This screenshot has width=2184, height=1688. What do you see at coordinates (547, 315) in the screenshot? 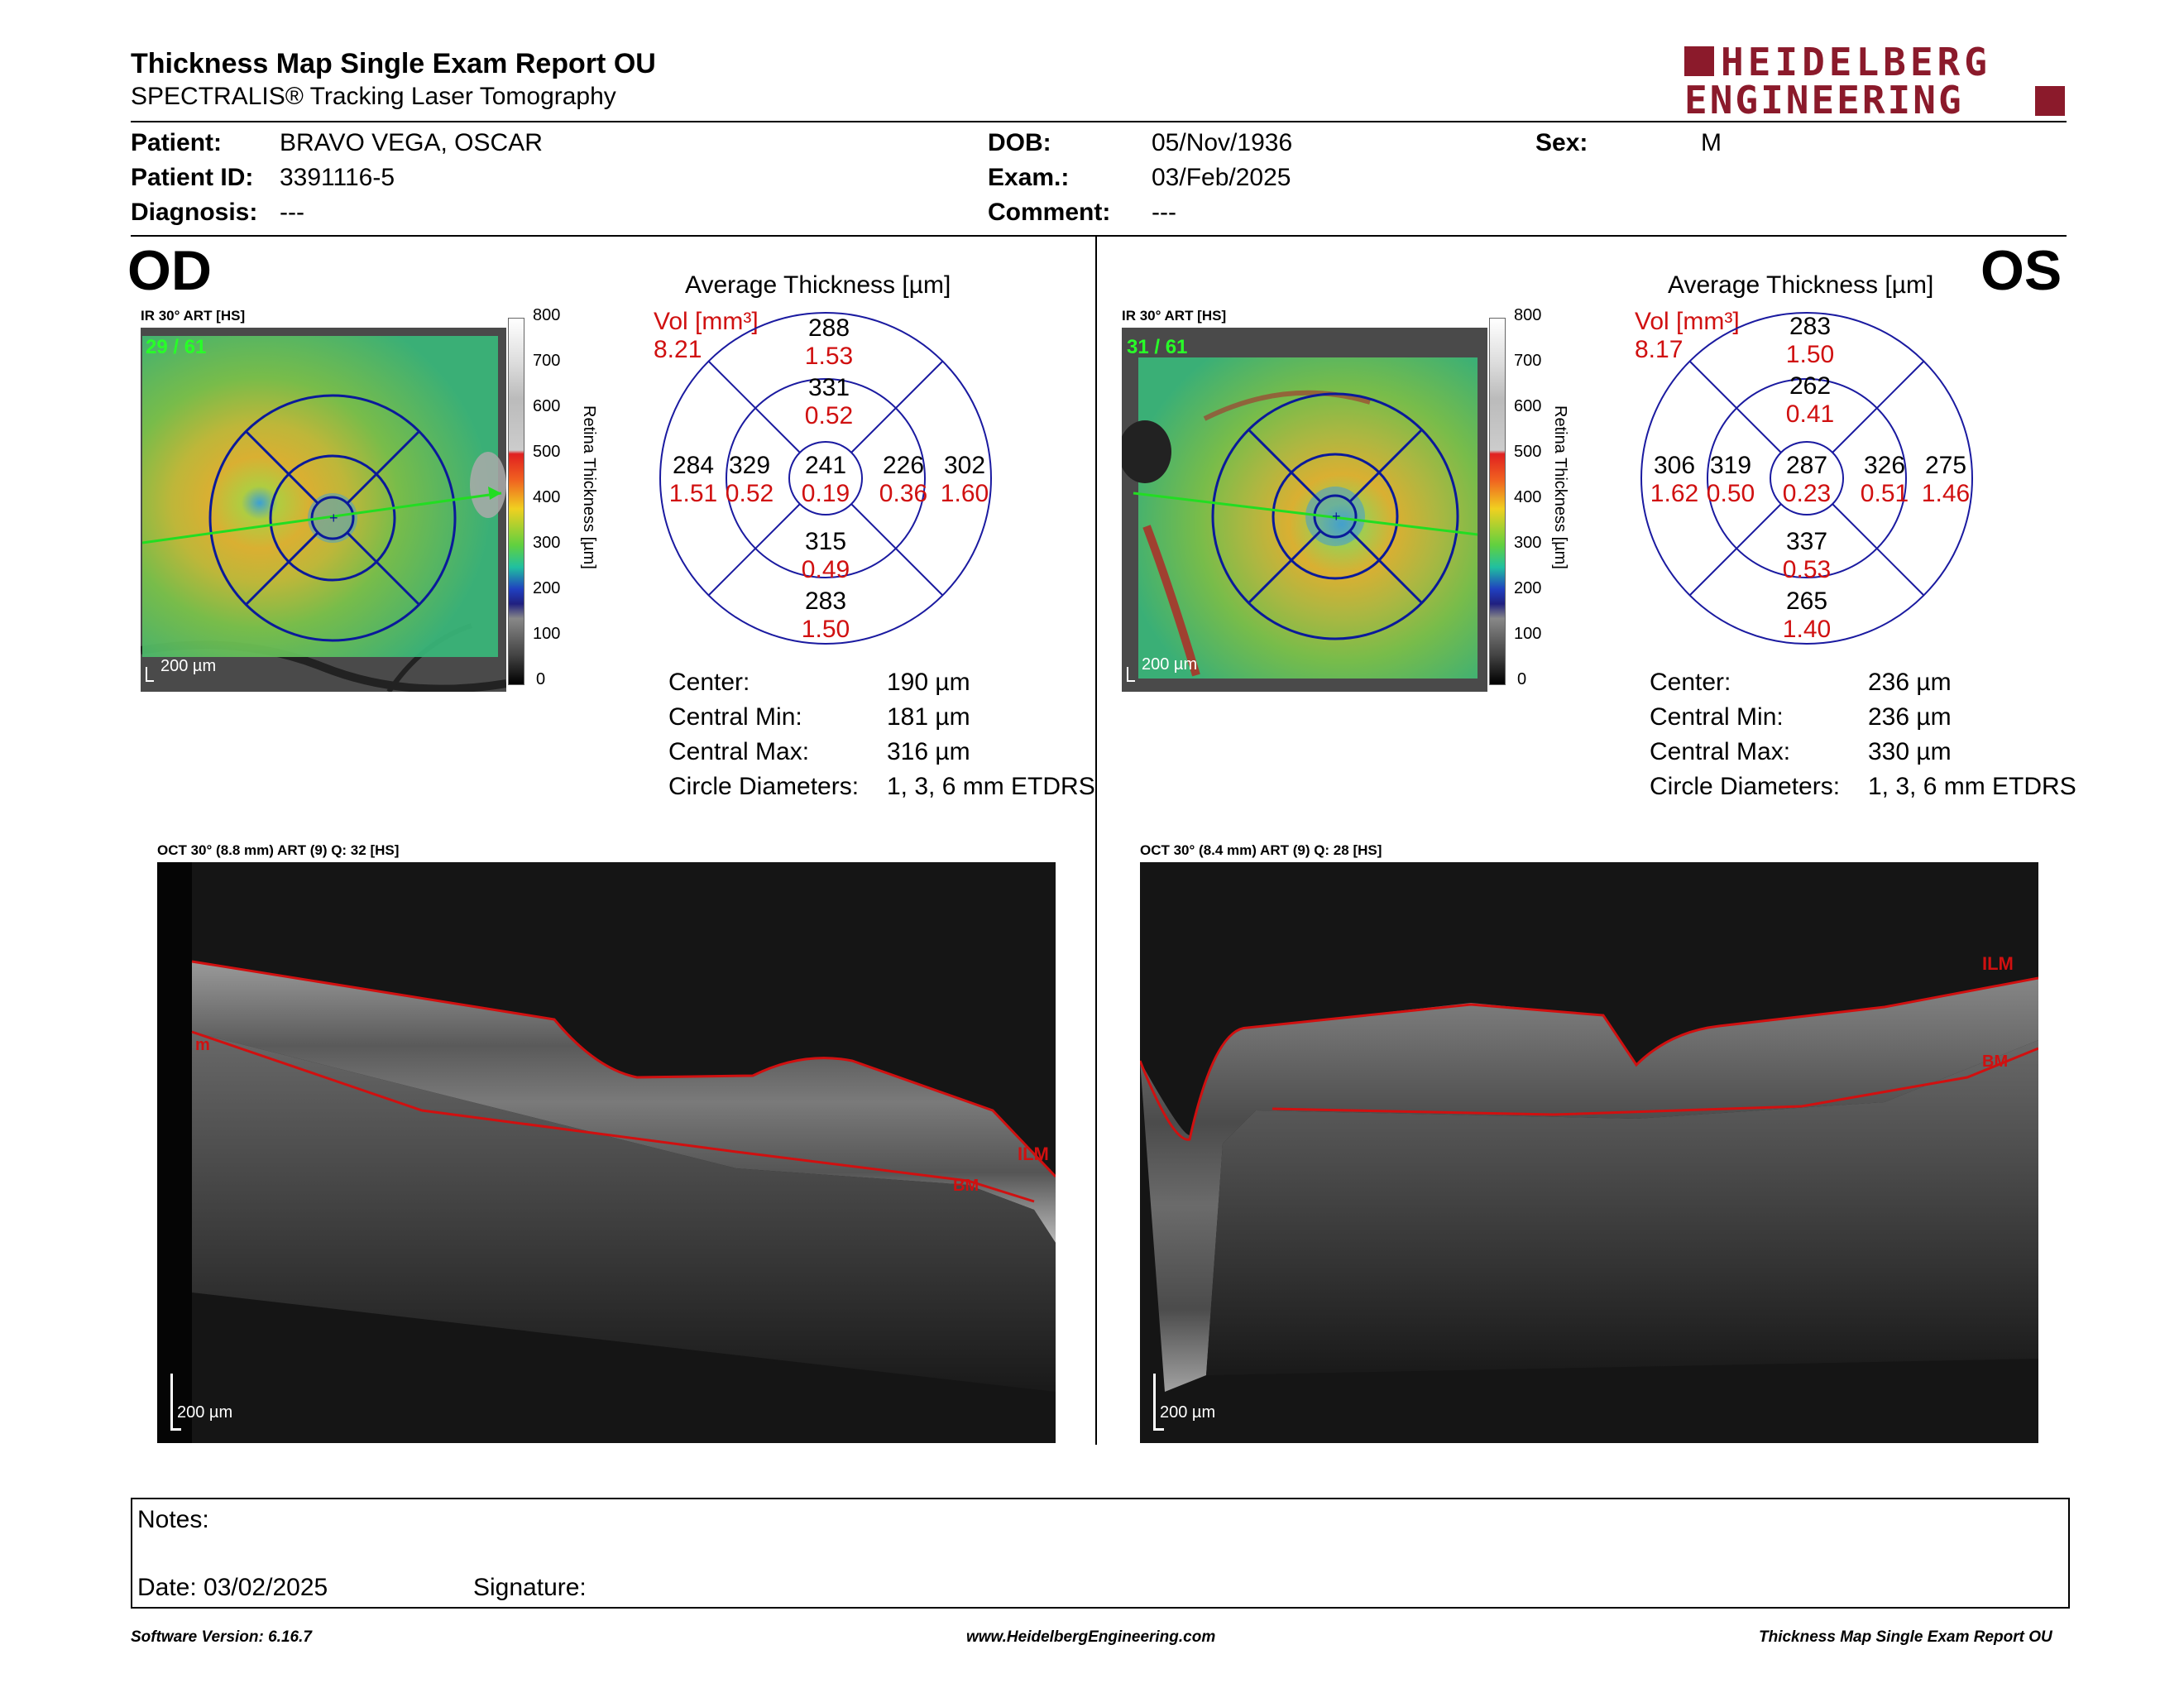
I see `od-tick-800: 800` at bounding box center [547, 315].